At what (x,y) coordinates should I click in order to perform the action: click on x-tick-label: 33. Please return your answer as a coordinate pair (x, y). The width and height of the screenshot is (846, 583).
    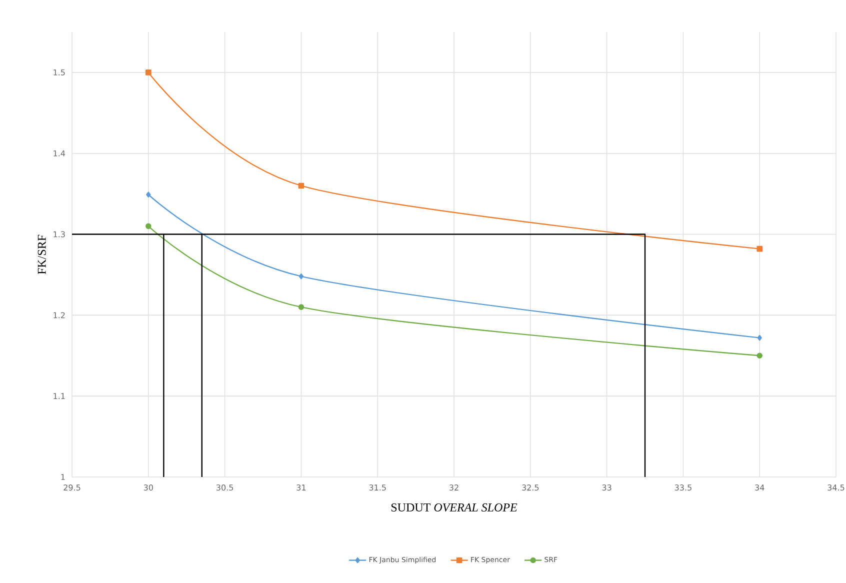
    Looking at the image, I should click on (607, 487).